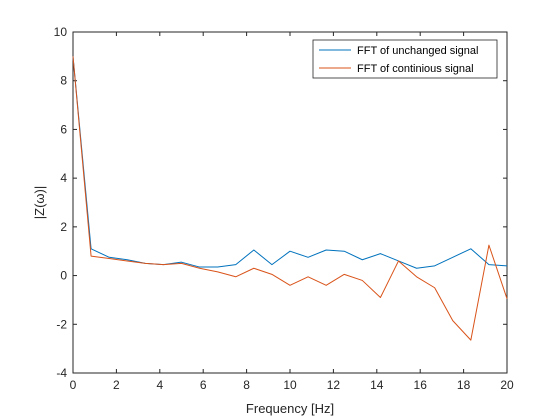 This screenshot has width=560, height=420. I want to click on y-tick-label: 10, so click(61, 32).